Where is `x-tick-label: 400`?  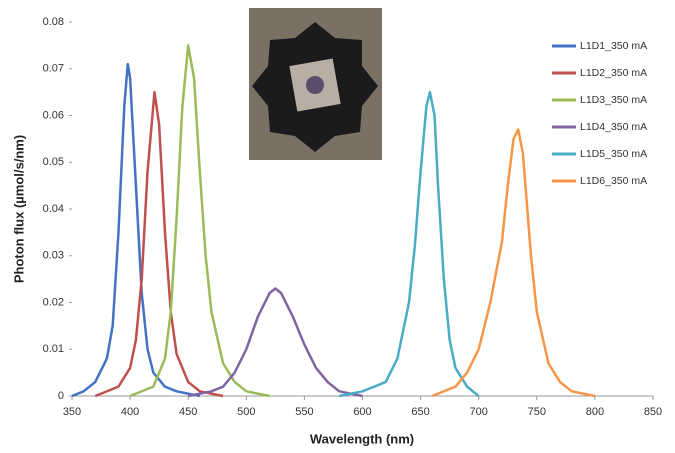
x-tick-label: 400 is located at coordinates (130, 412).